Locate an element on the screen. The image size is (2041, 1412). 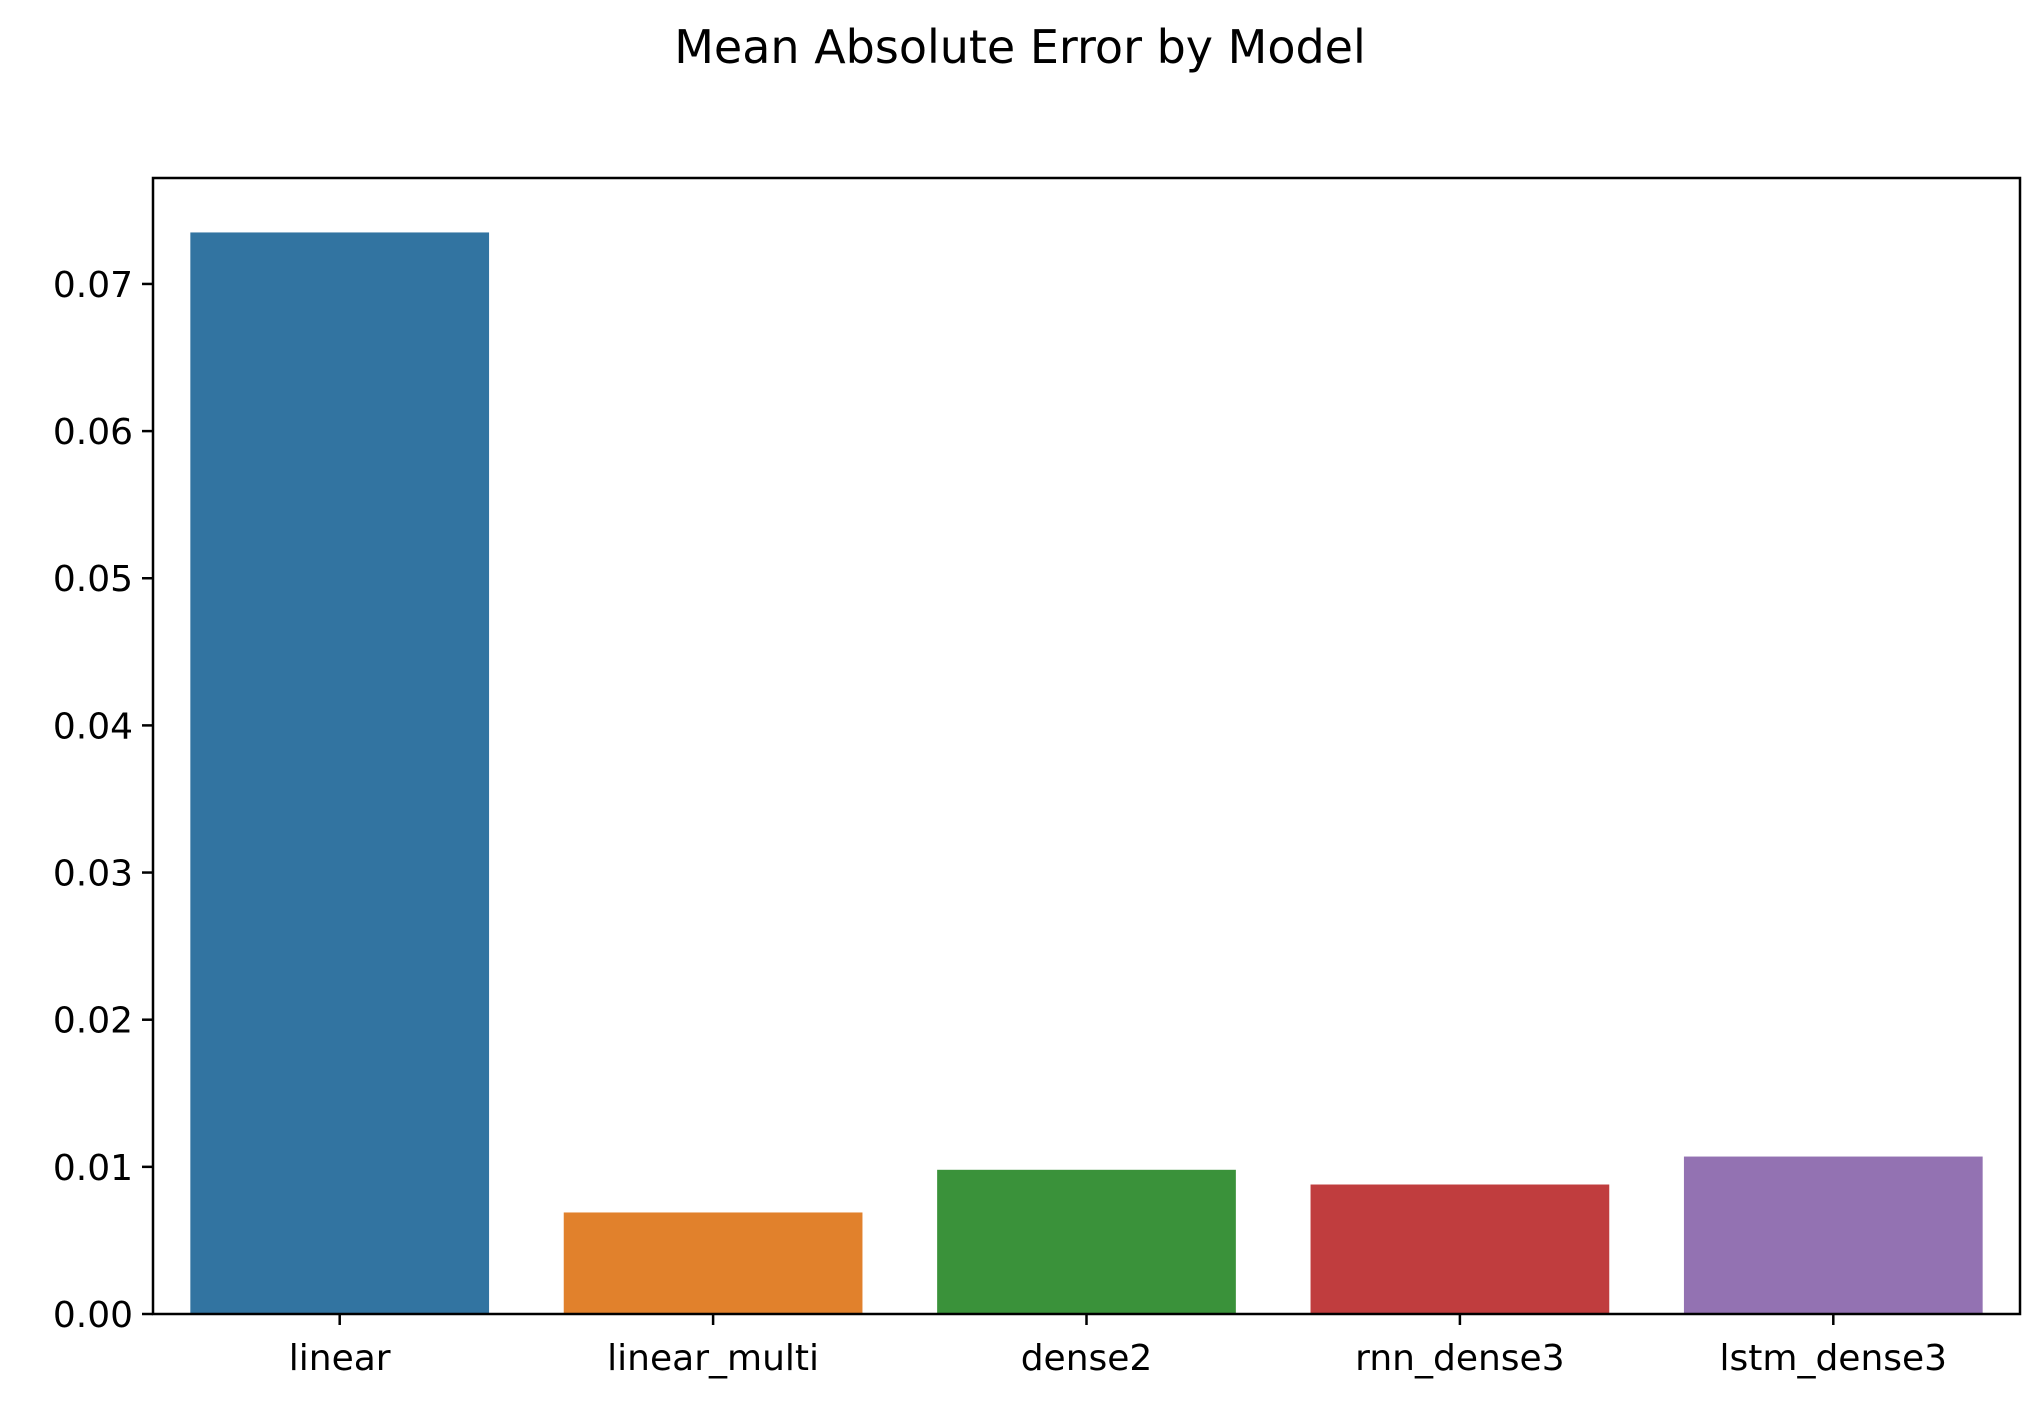
y-tick-label: 0.07 is located at coordinates (93, 285).